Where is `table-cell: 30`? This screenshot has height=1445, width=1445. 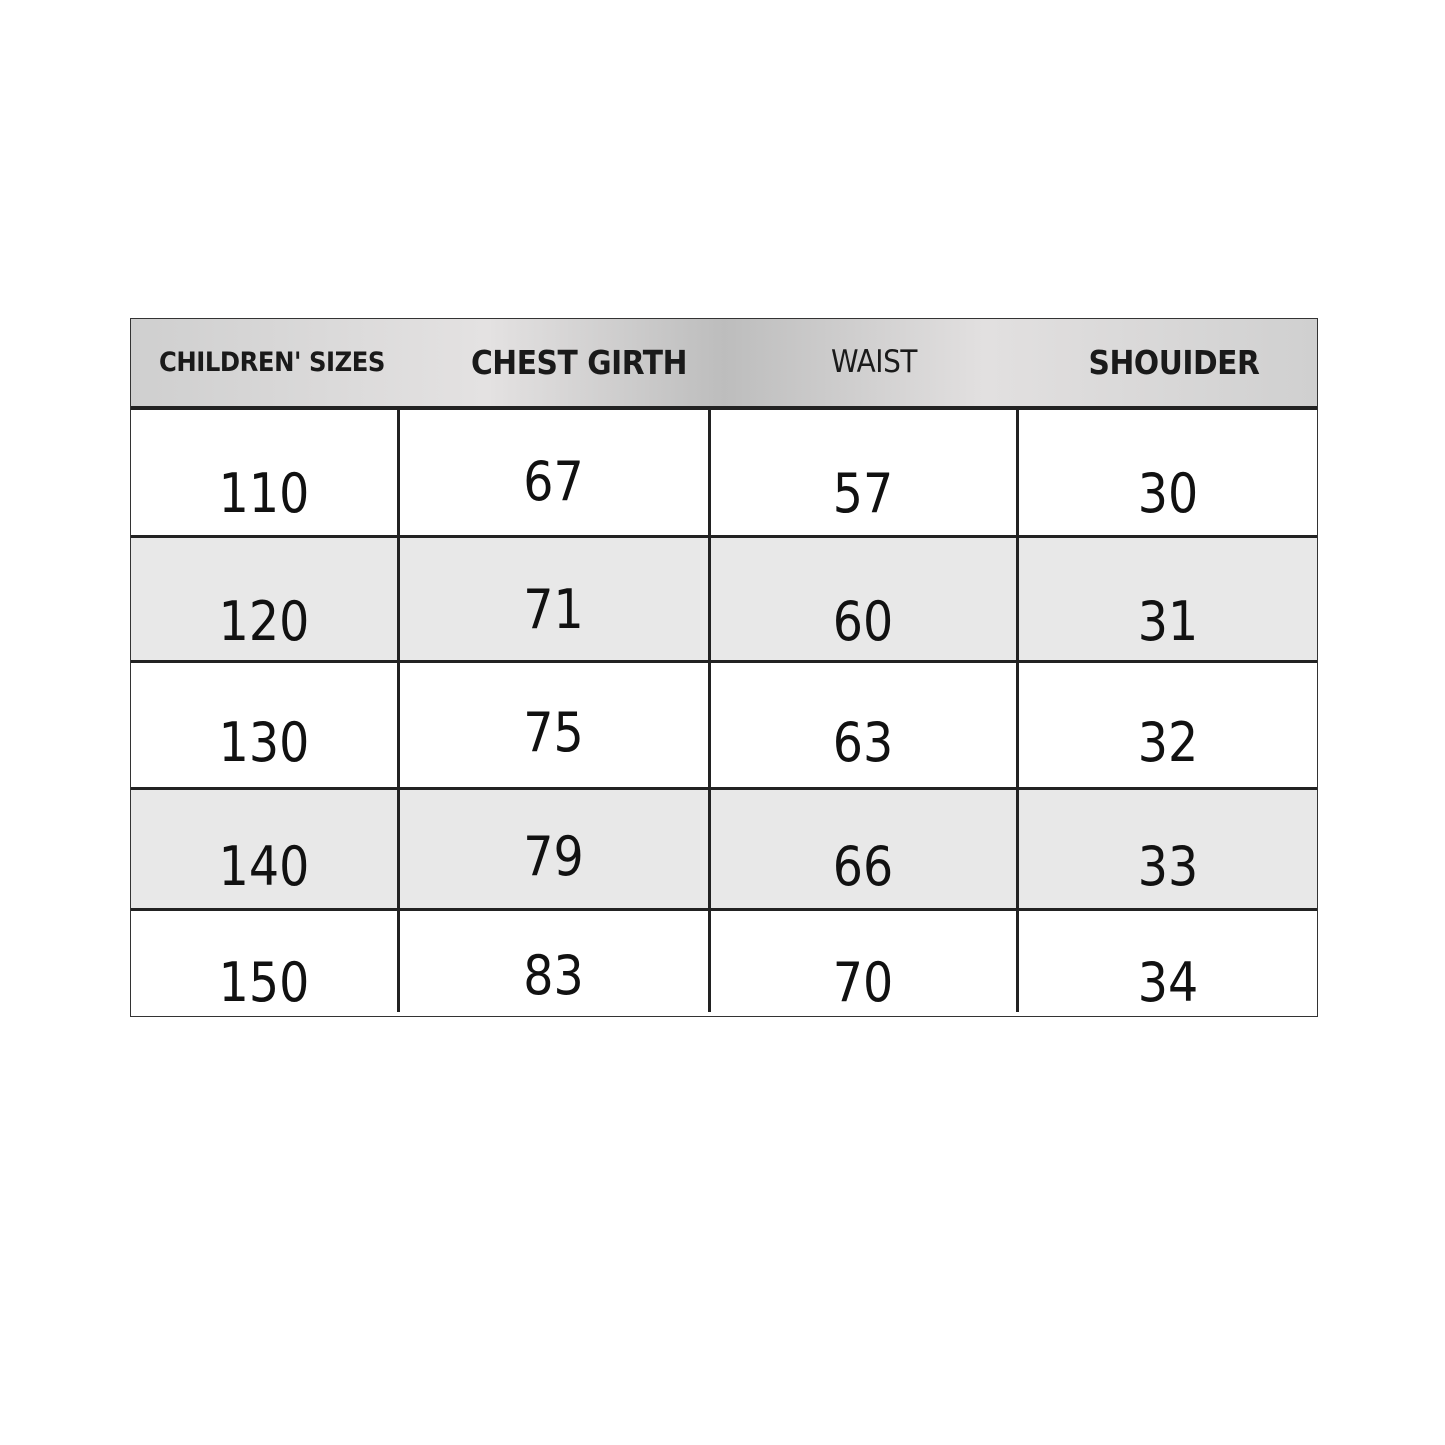 table-cell: 30 is located at coordinates (1168, 493).